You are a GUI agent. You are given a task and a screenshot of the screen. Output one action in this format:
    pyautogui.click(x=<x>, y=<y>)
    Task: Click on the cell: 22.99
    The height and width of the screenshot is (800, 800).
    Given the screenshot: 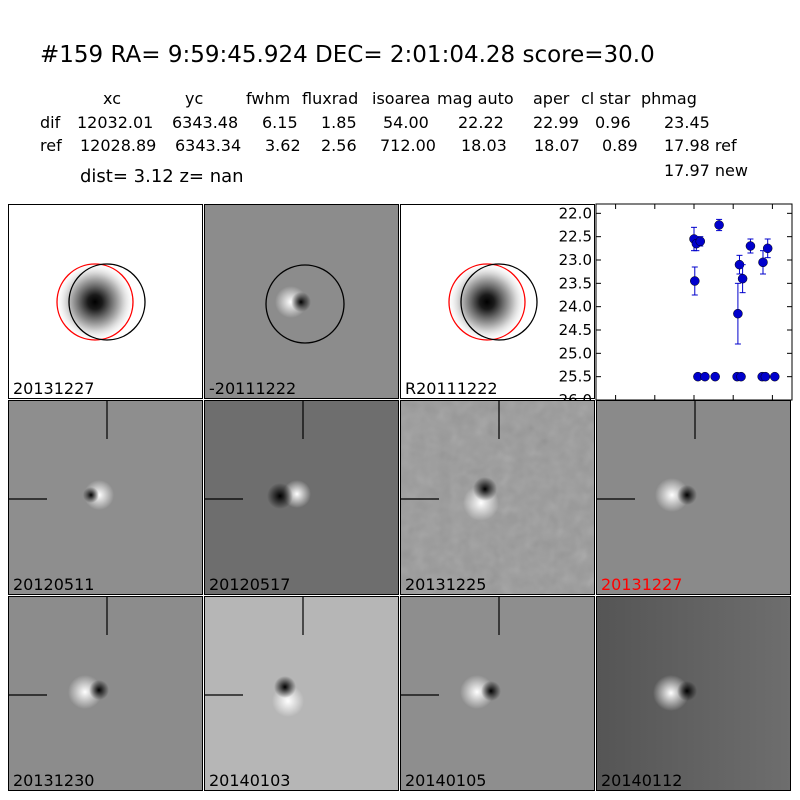 What is the action you would take?
    pyautogui.click(x=556, y=122)
    